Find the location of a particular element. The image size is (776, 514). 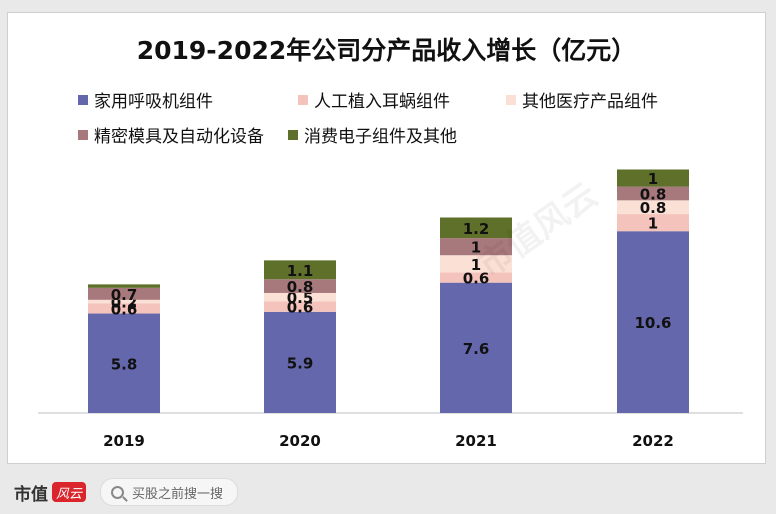

search-placeholder: 买股之前搜一搜 is located at coordinates (178, 494).